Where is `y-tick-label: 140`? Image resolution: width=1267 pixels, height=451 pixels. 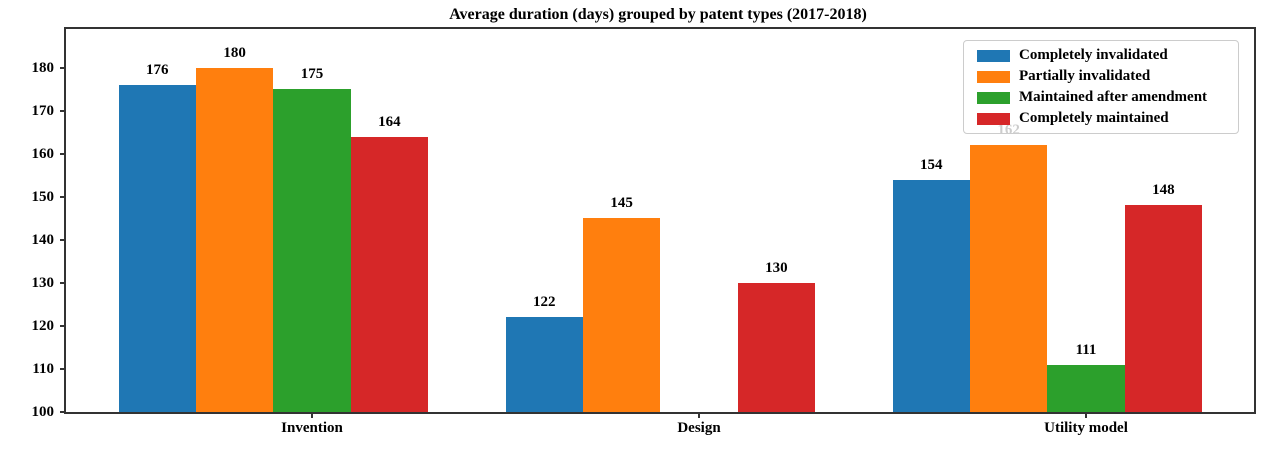 y-tick-label: 140 is located at coordinates (43, 239).